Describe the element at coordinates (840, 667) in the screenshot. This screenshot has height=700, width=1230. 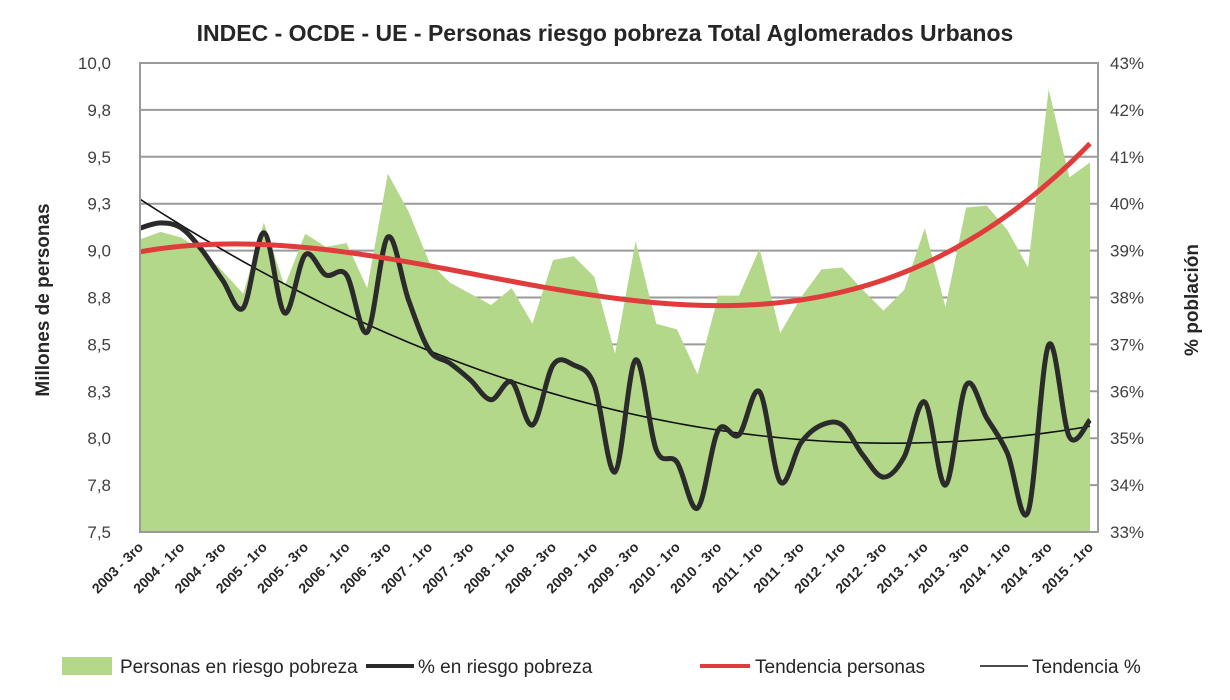
I see `legend-label: Tendencia personas` at that location.